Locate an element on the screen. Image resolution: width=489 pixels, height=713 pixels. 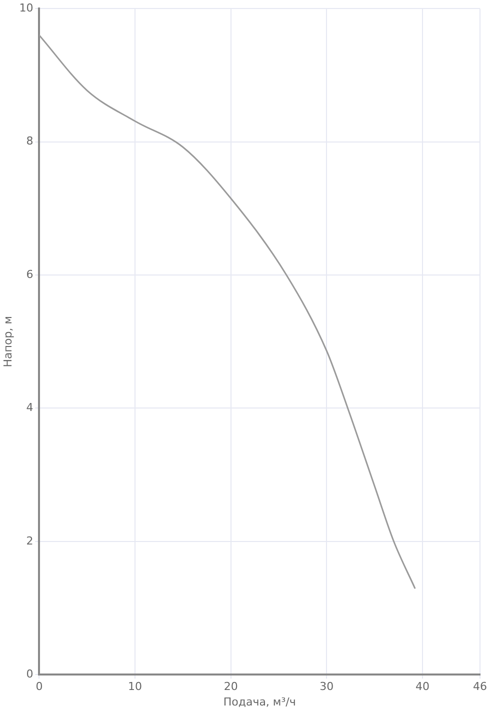
x-tick-label: 20 is located at coordinates (231, 687).